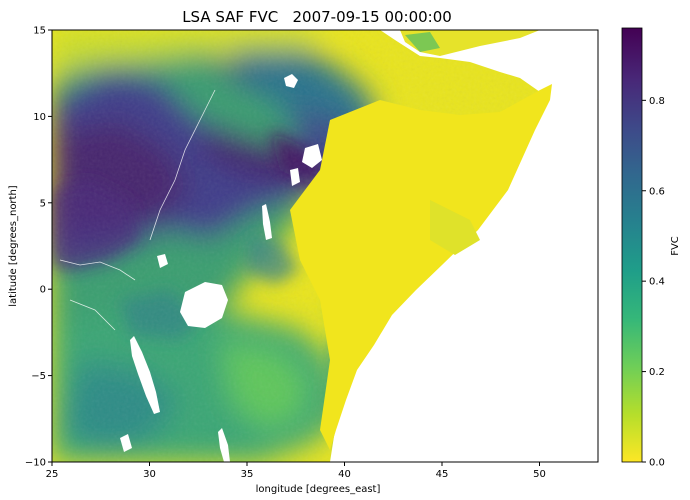 This screenshot has height=500, width=690. Describe the element at coordinates (632, 245) in the screenshot. I see `colorbar-gradient` at that location.